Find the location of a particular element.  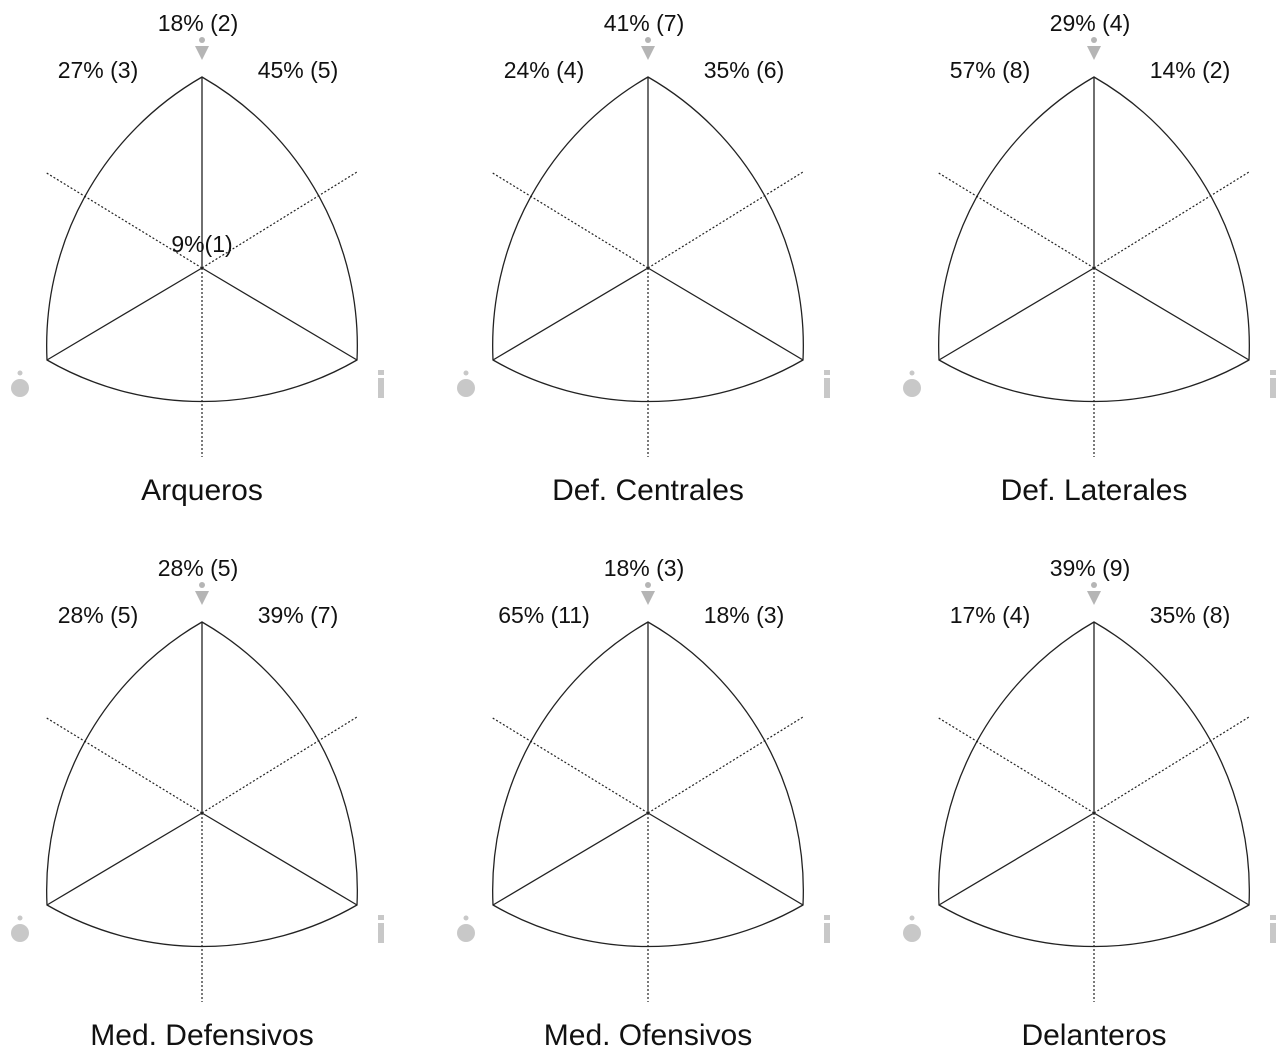

left-label: 17% (4) is located at coordinates (990, 615).